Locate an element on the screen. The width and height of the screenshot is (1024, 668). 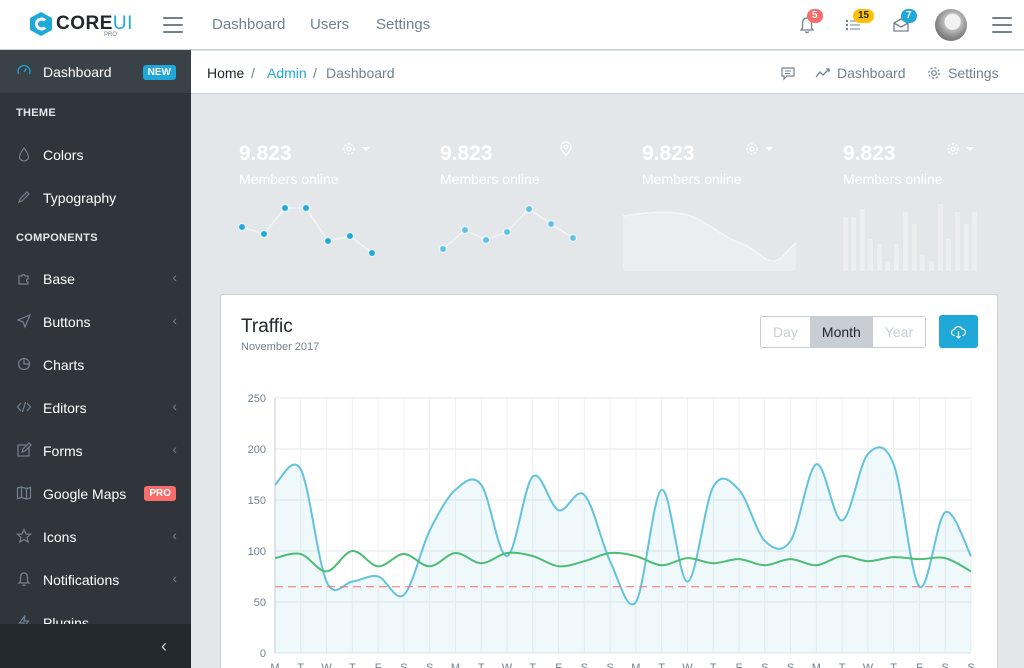
traffic-subtitle: November 2017 is located at coordinates (280, 347).